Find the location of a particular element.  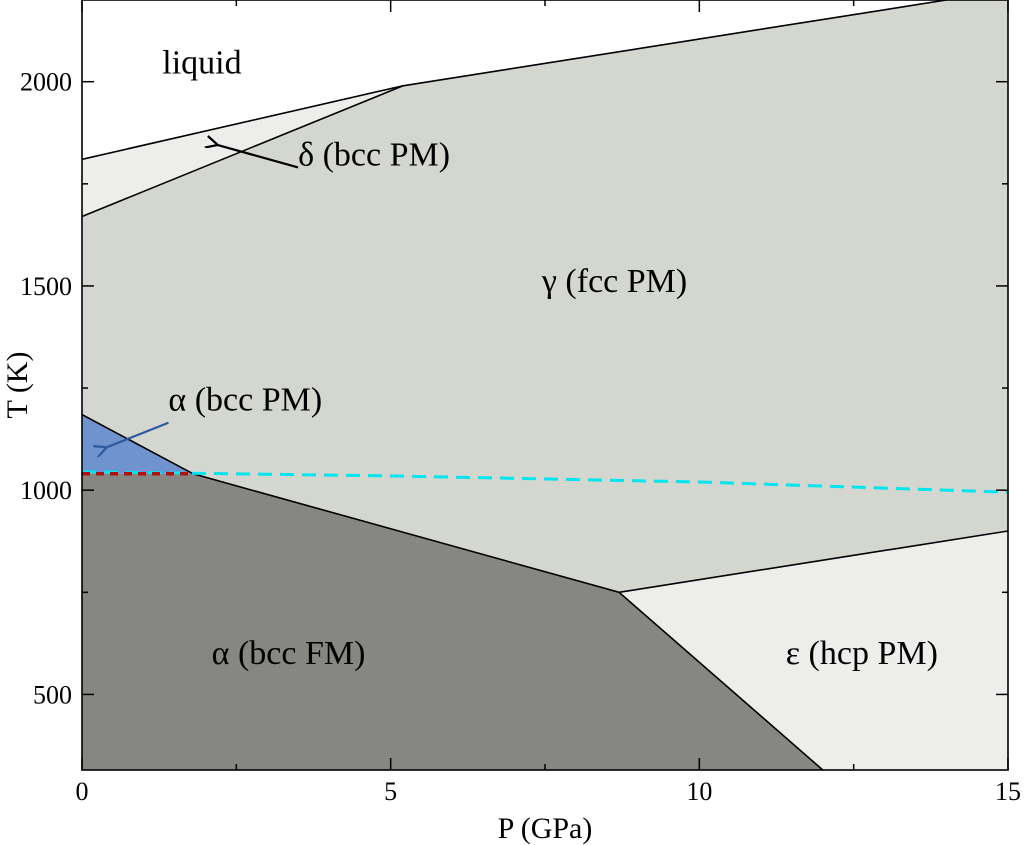

alpha-pm-arrow is located at coordinates (138, 434).